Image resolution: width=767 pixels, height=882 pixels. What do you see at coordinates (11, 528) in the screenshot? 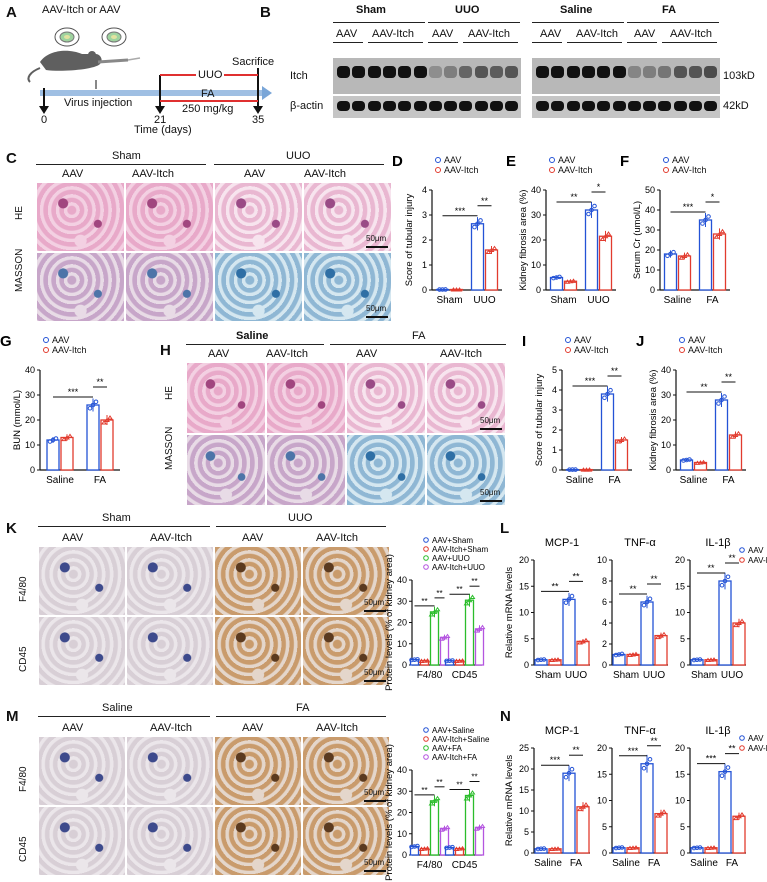
I see `panel-label-k: K` at bounding box center [11, 528].